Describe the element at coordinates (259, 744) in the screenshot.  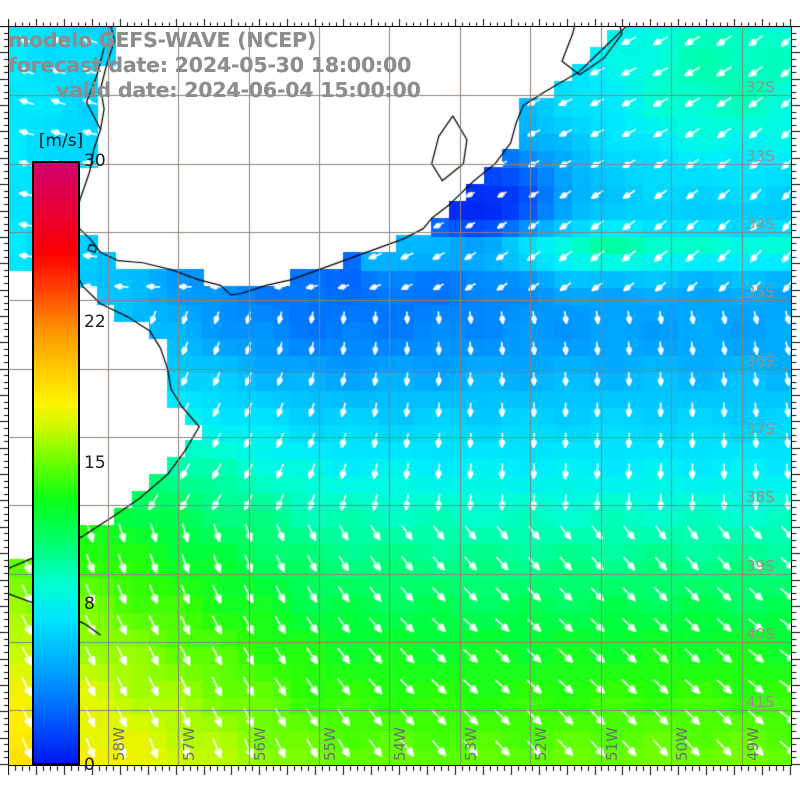
I see `lon-label: 56W` at that location.